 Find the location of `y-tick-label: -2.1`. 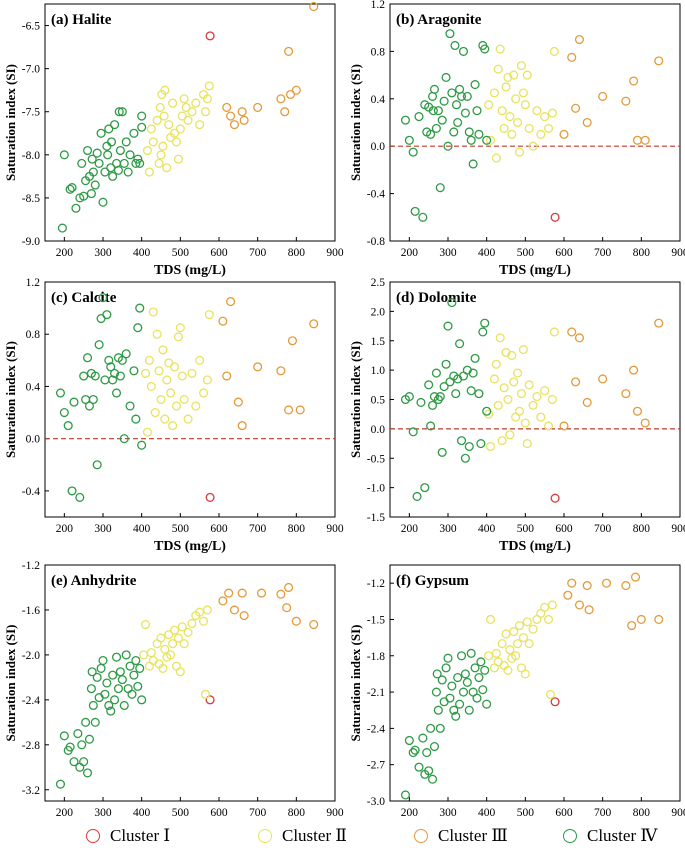

y-tick-label: -2.1 is located at coordinates (376, 693).